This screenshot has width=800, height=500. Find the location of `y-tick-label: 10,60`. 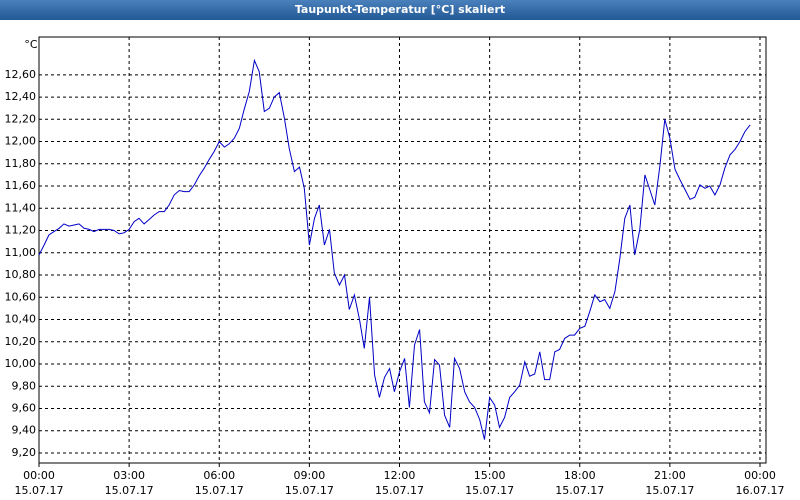

y-tick-label: 10,60 is located at coordinates (21, 296).